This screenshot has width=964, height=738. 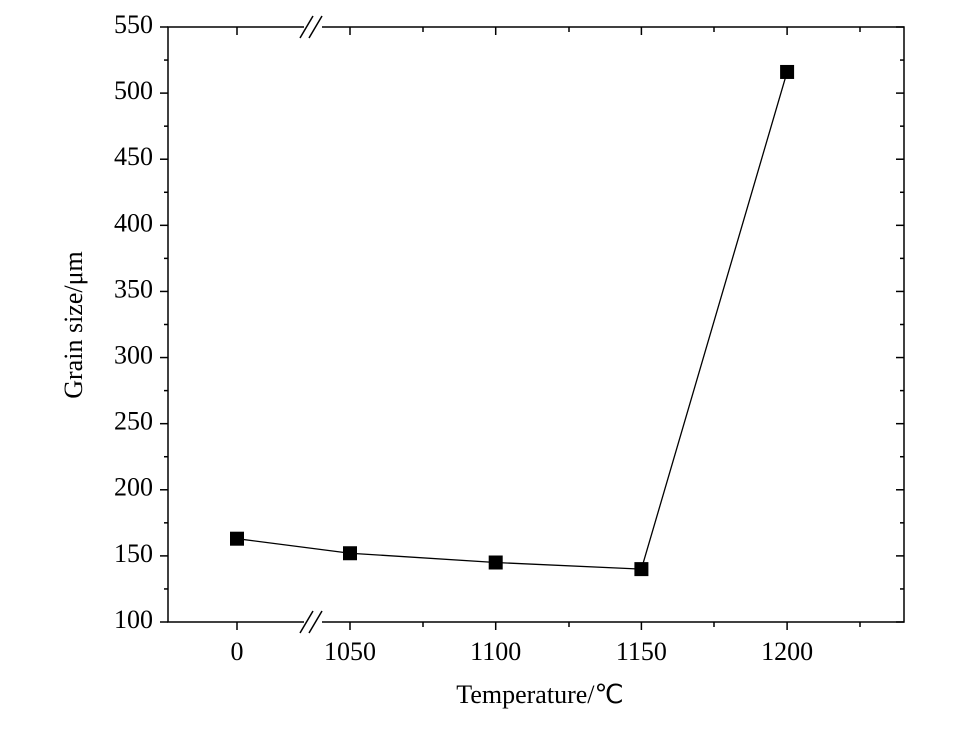 I want to click on x-tick-label: 1050, so click(x=350, y=651).